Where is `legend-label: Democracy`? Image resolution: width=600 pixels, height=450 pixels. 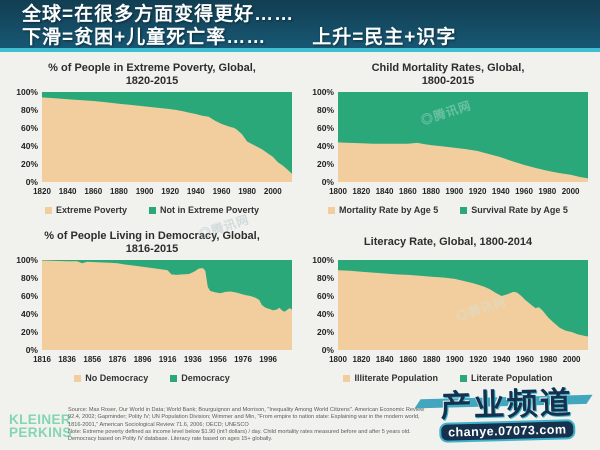
legend-label: Democracy is located at coordinates (205, 378).